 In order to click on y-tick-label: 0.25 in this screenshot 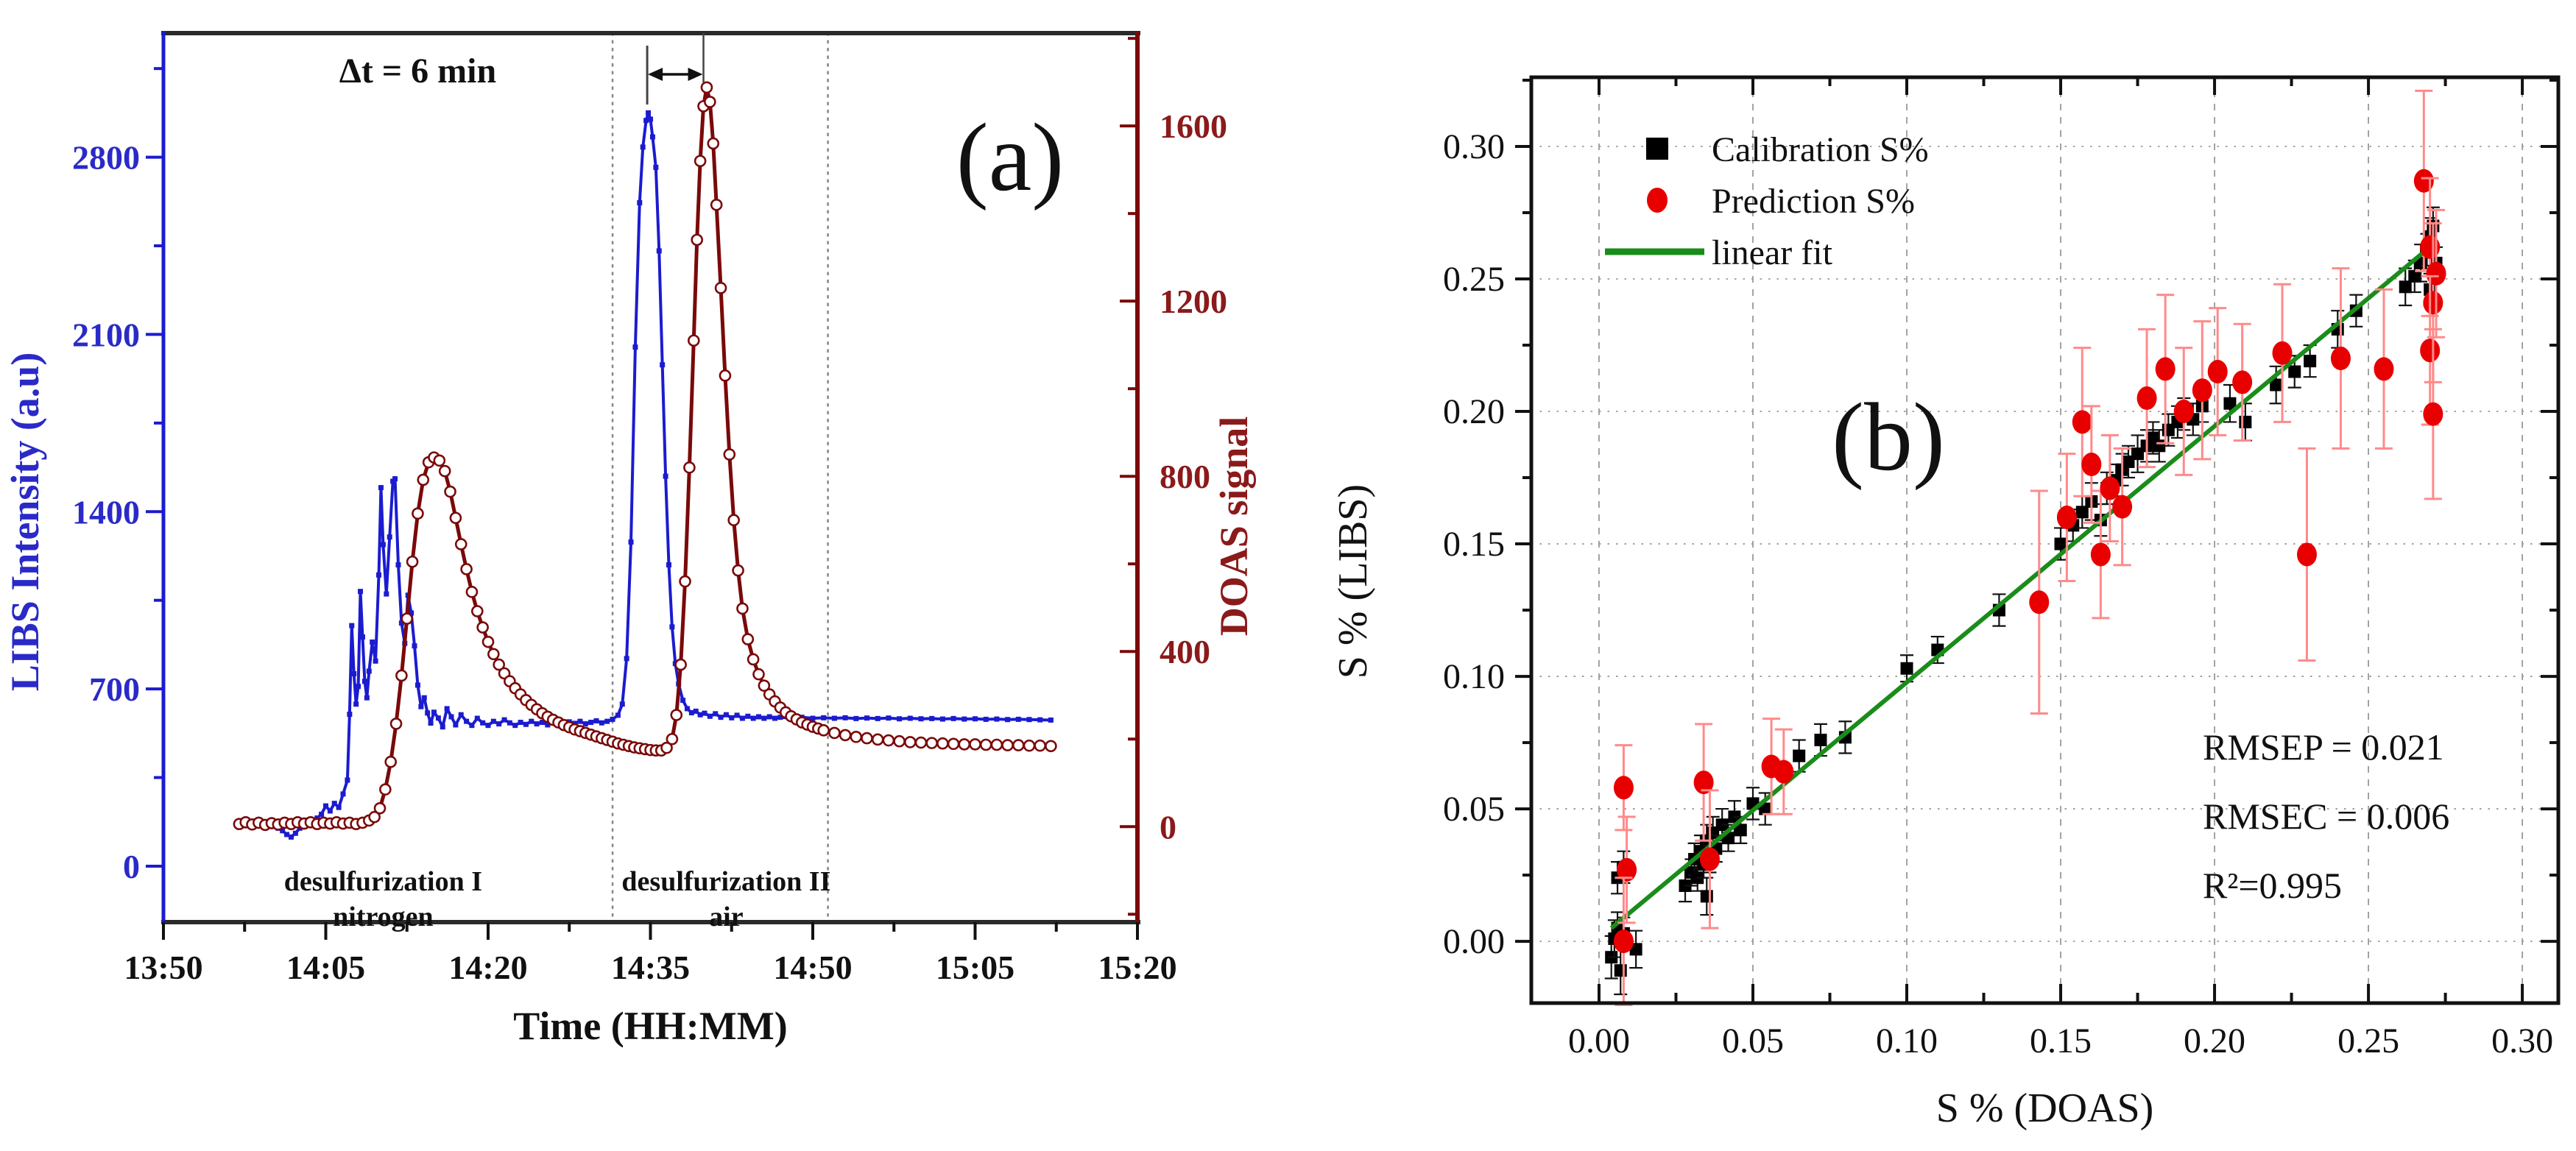, I will do `click(1474, 279)`.